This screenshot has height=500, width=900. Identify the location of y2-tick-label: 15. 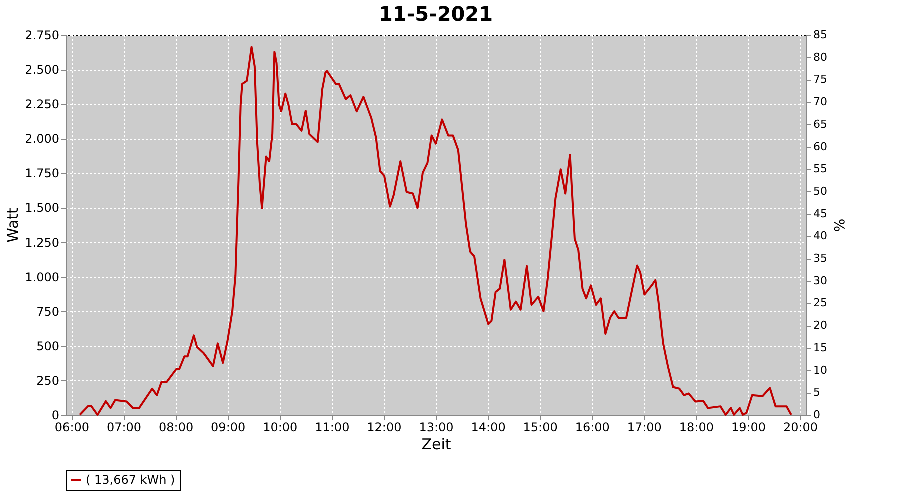
(821, 347).